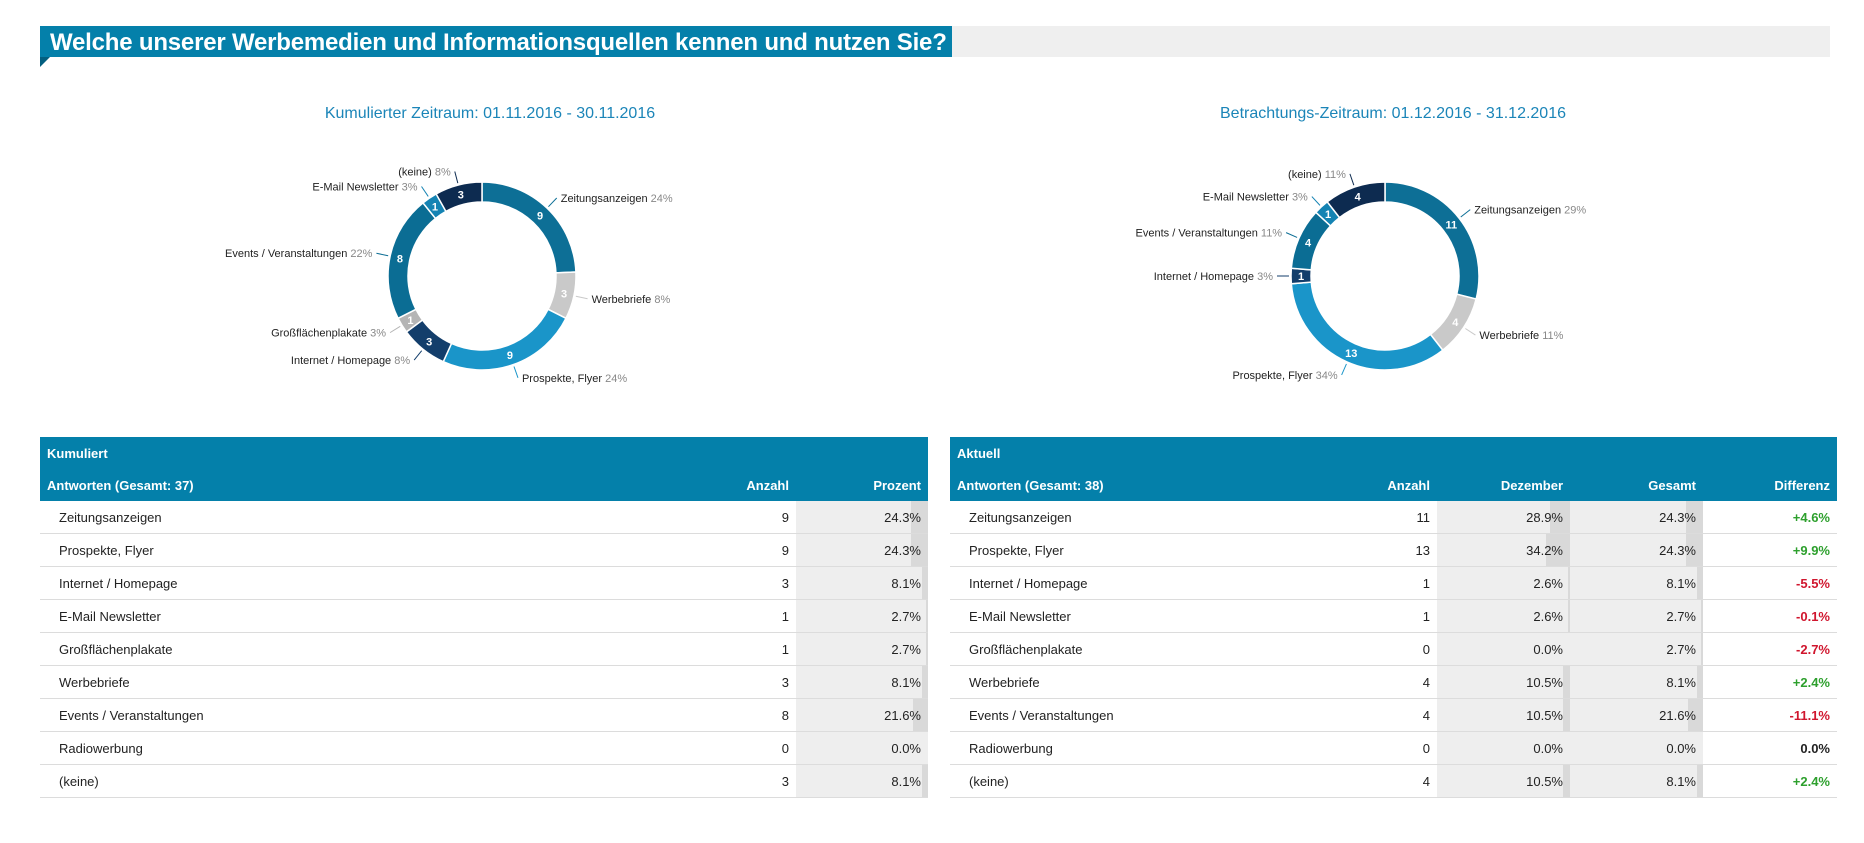 Image resolution: width=1864 pixels, height=843 pixels. I want to click on column-header-gesamt: Gesamt, so click(1636, 485).